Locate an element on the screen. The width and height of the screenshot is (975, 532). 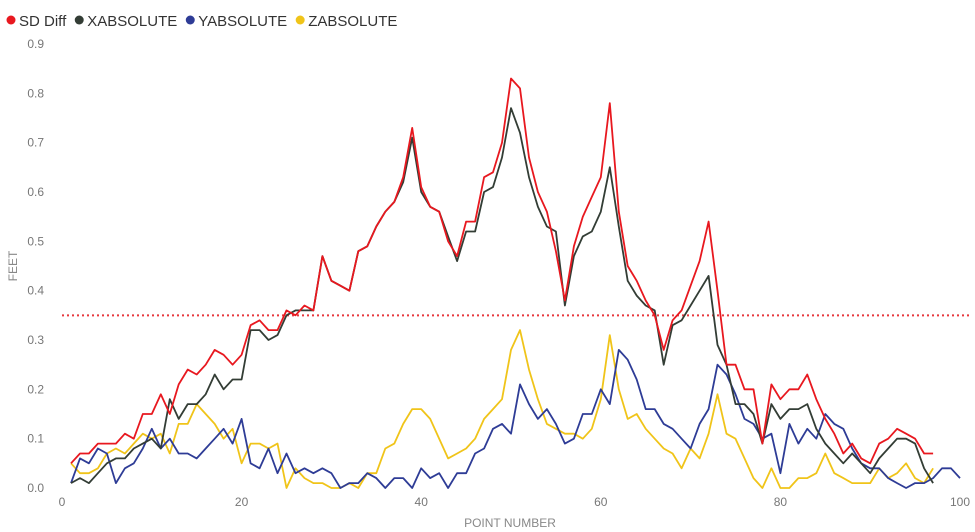
y-tick-label: 0.7 is located at coordinates (35, 143).